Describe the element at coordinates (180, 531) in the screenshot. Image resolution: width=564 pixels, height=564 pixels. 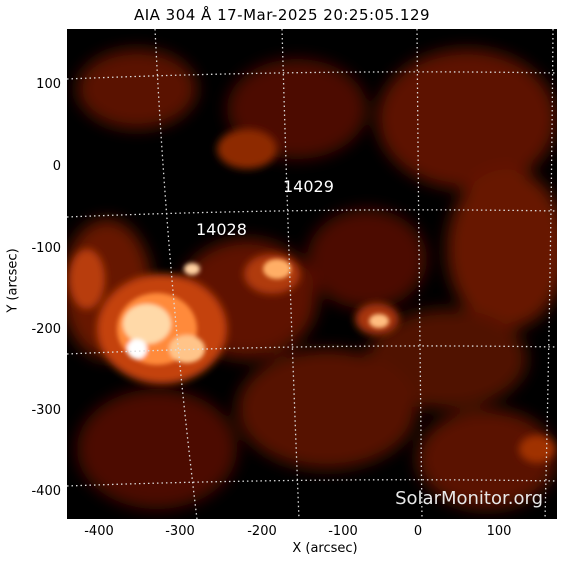
I see `x-tick-label: -300` at that location.